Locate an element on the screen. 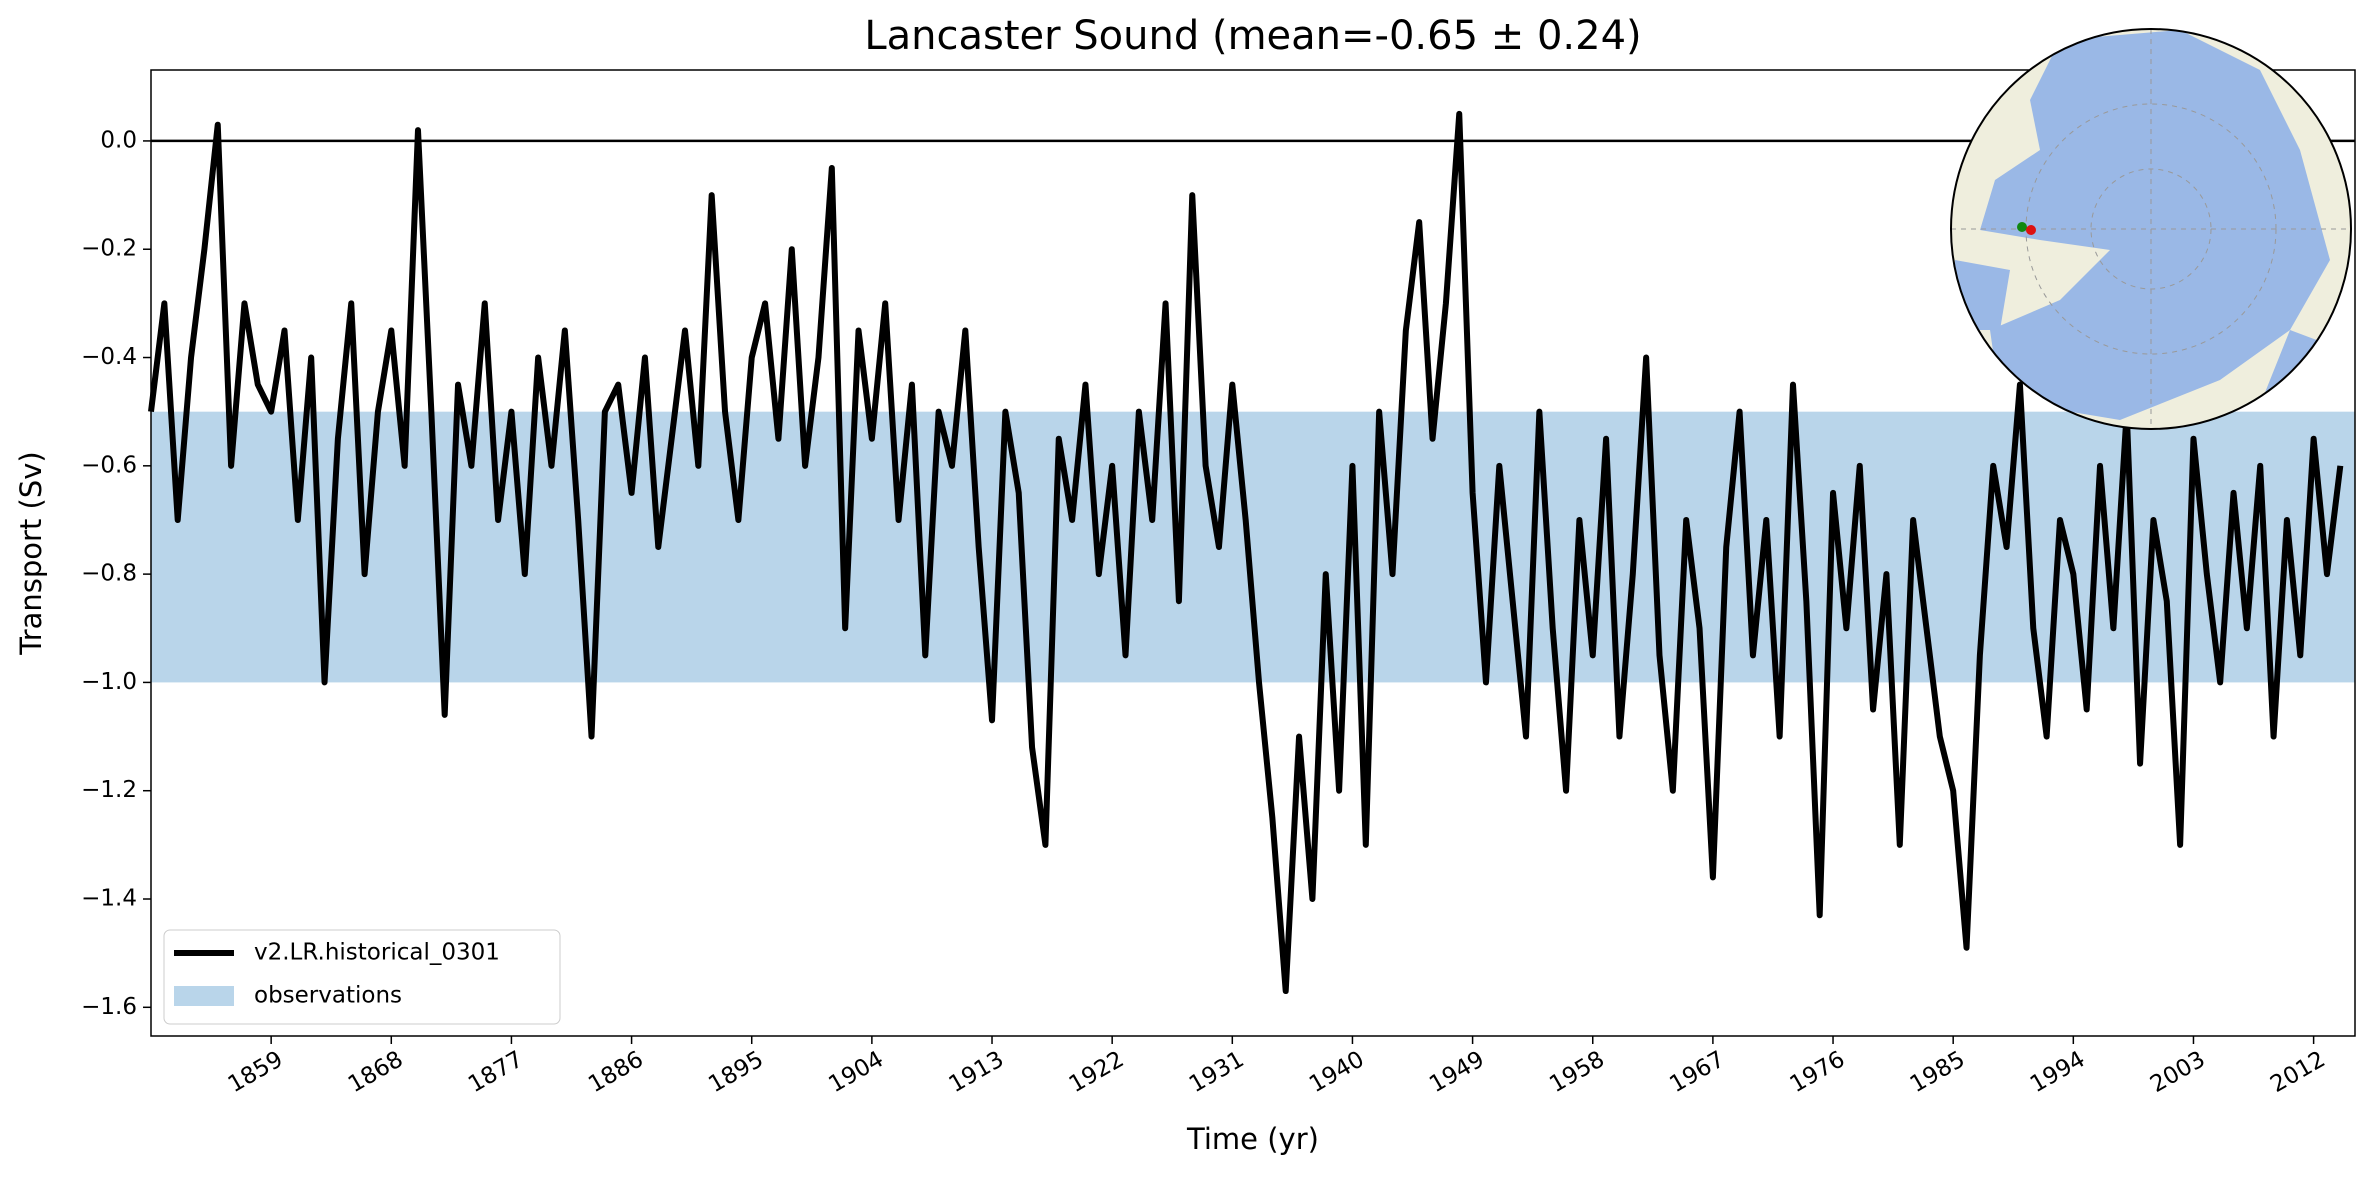 Image resolution: width=2375 pixels, height=1180 pixels. y-tick-label: −0.8 is located at coordinates (109, 574).